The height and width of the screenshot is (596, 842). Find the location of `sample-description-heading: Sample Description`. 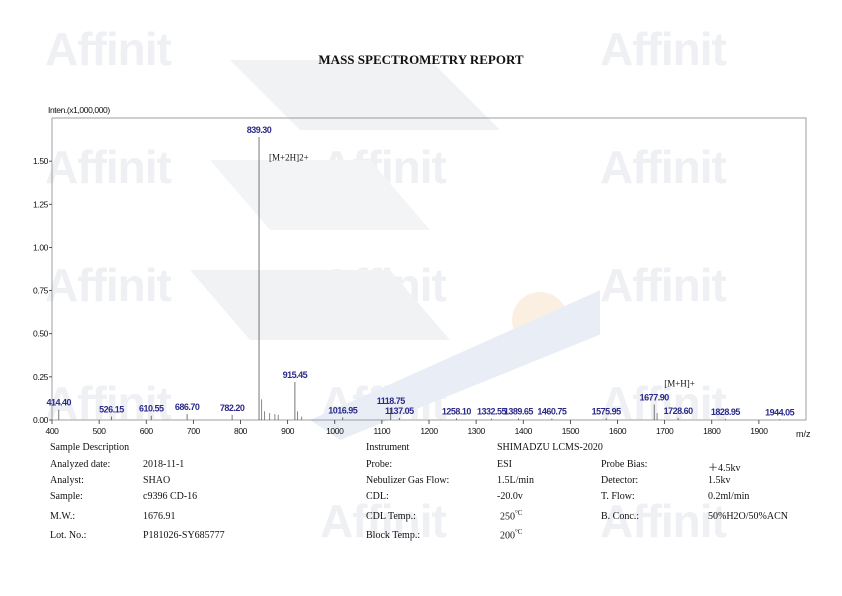

sample-description-heading: Sample Description is located at coordinates (90, 447).